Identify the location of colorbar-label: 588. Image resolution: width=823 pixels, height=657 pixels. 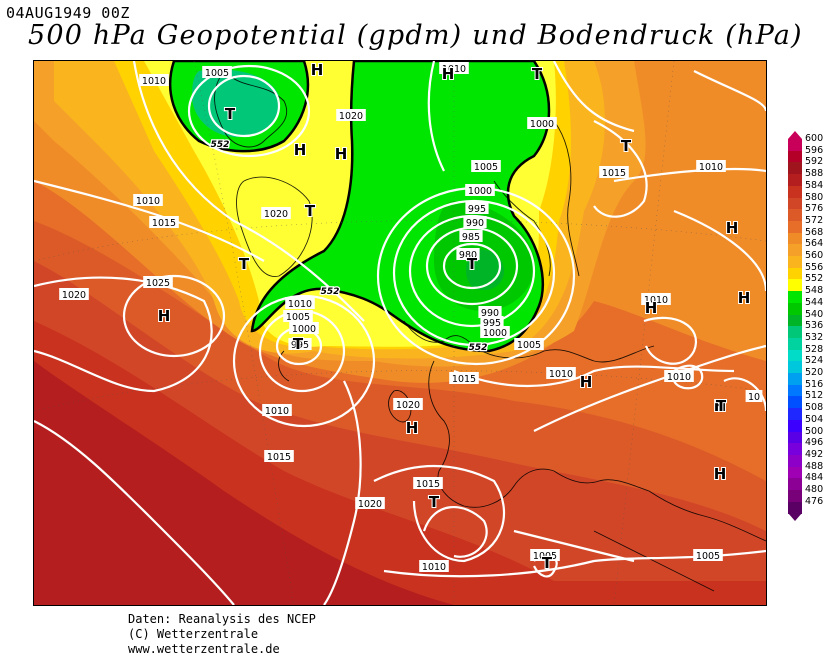
(814, 174).